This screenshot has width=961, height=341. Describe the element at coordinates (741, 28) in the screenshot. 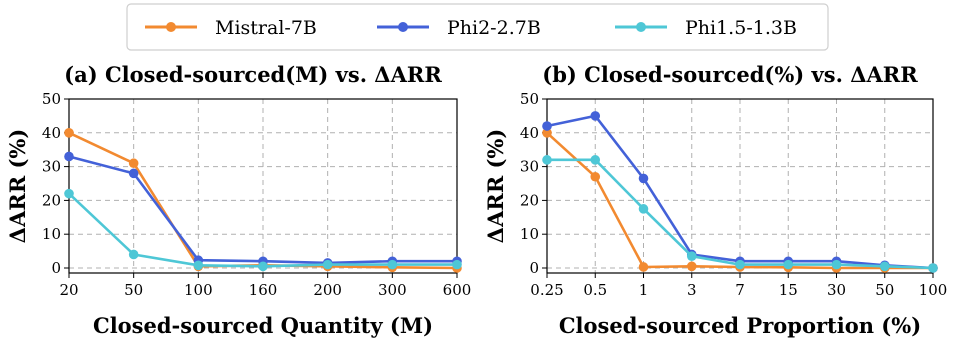

I see `legend-label-phi1-5-1-3b: Phi1.5-1.3B` at that location.